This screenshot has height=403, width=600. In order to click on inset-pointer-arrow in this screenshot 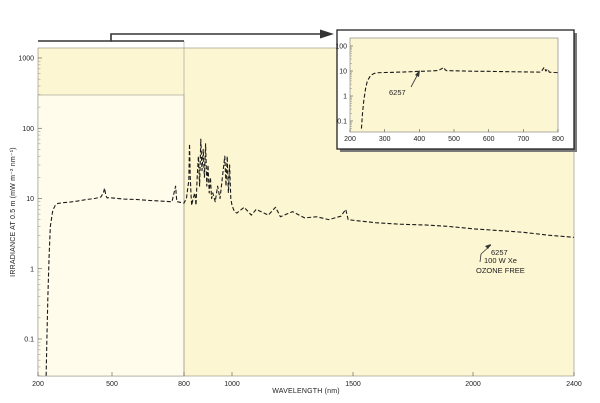, I will do `click(186, 35)`.